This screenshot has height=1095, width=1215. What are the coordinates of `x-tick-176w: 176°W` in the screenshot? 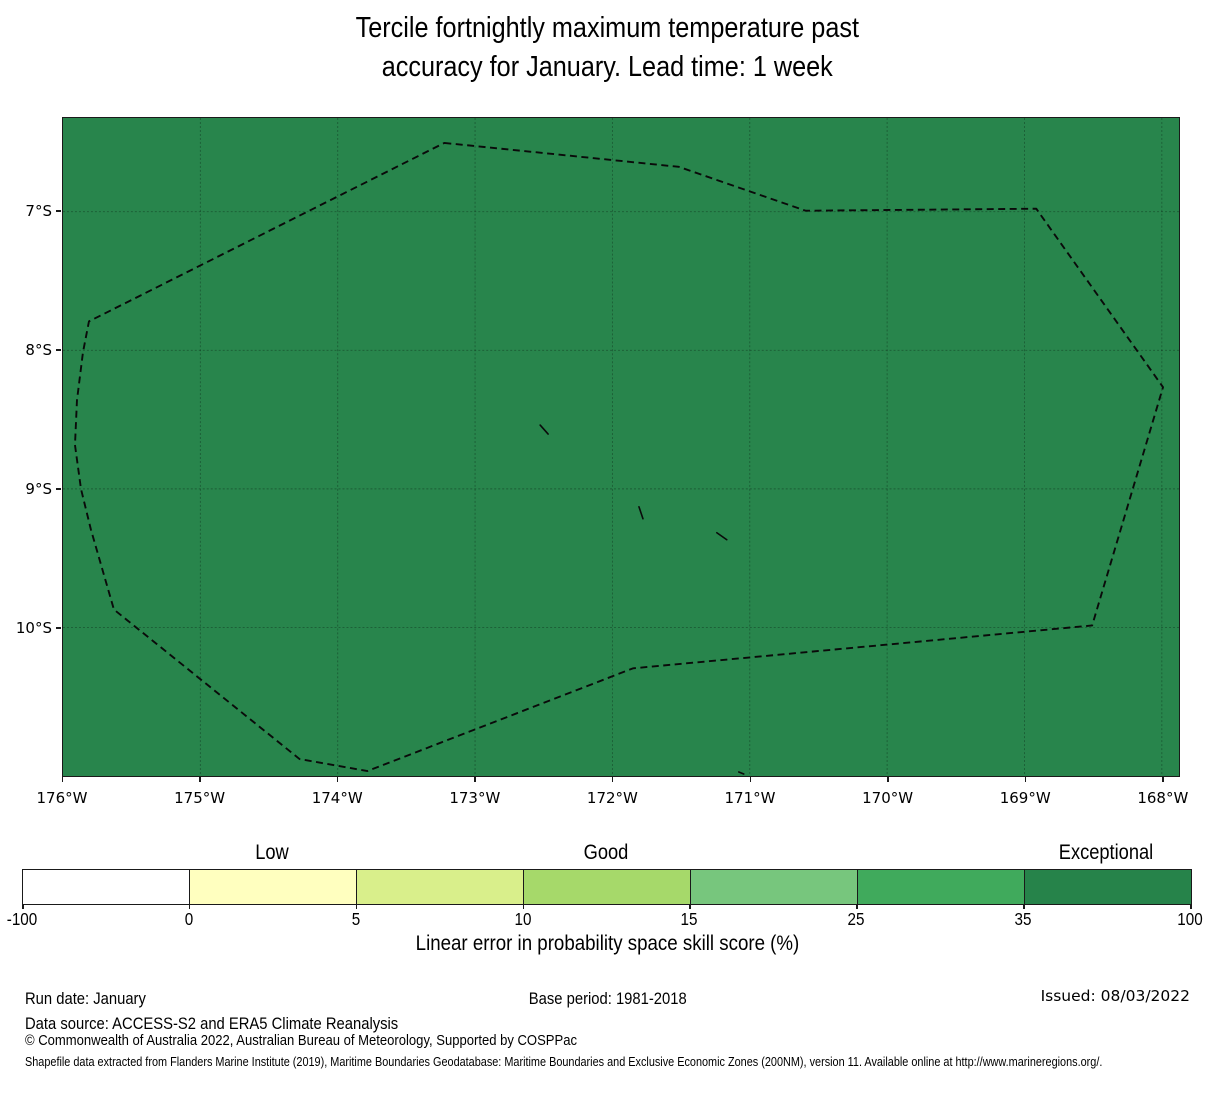 It's located at (62, 798).